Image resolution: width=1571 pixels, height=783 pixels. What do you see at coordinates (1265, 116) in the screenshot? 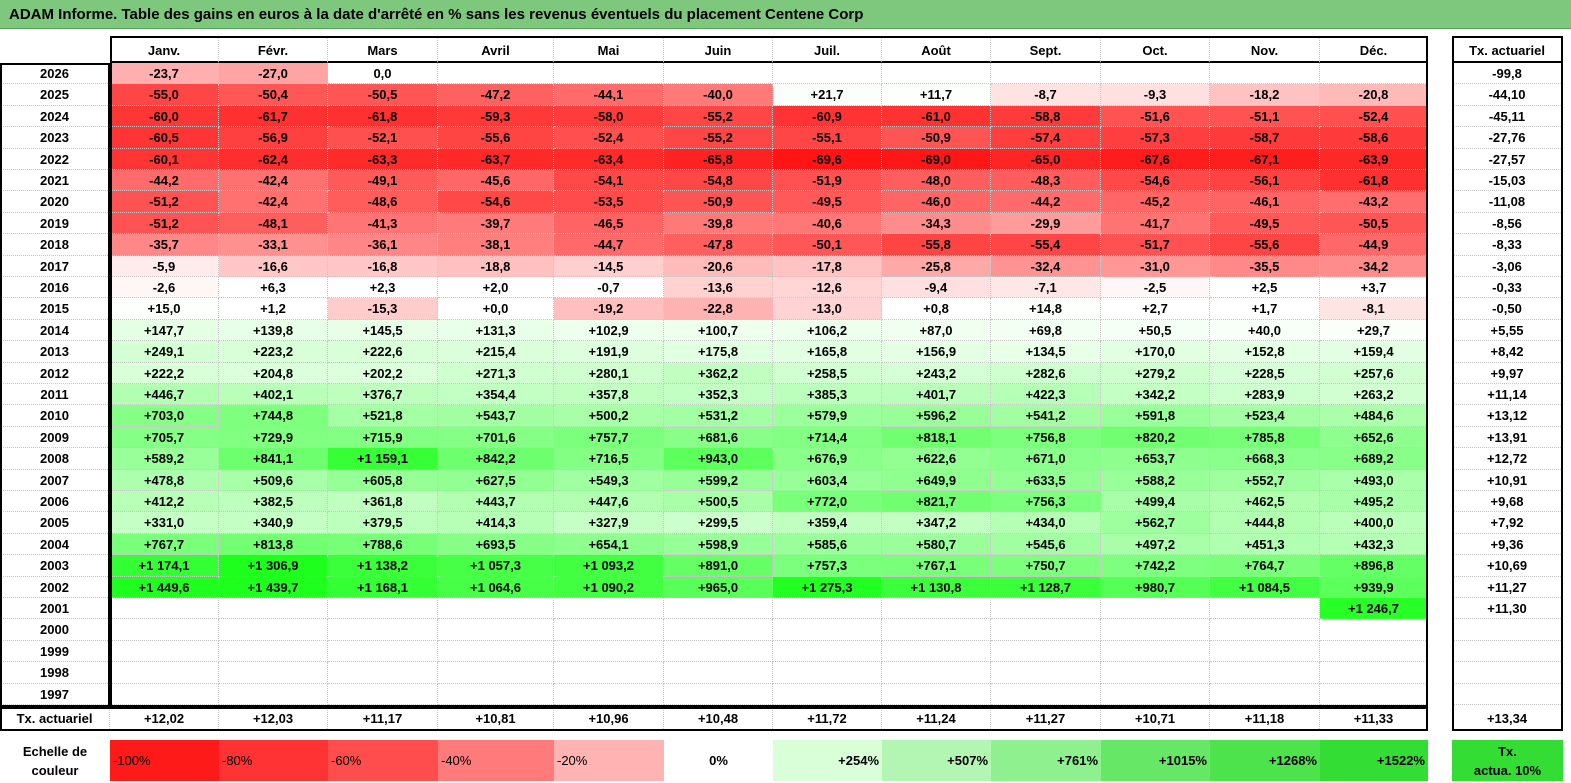
I see `value-cell: -51,1` at bounding box center [1265, 116].